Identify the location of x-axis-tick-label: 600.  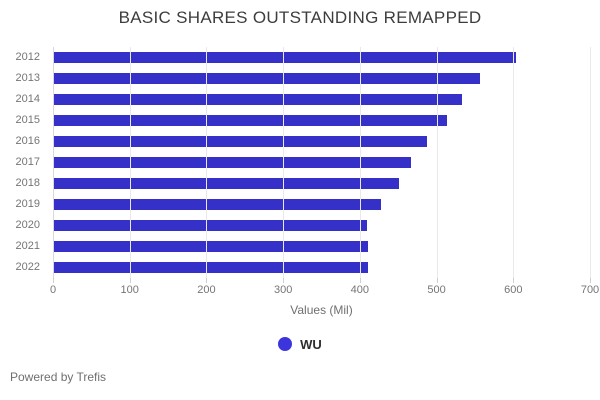
(513, 290).